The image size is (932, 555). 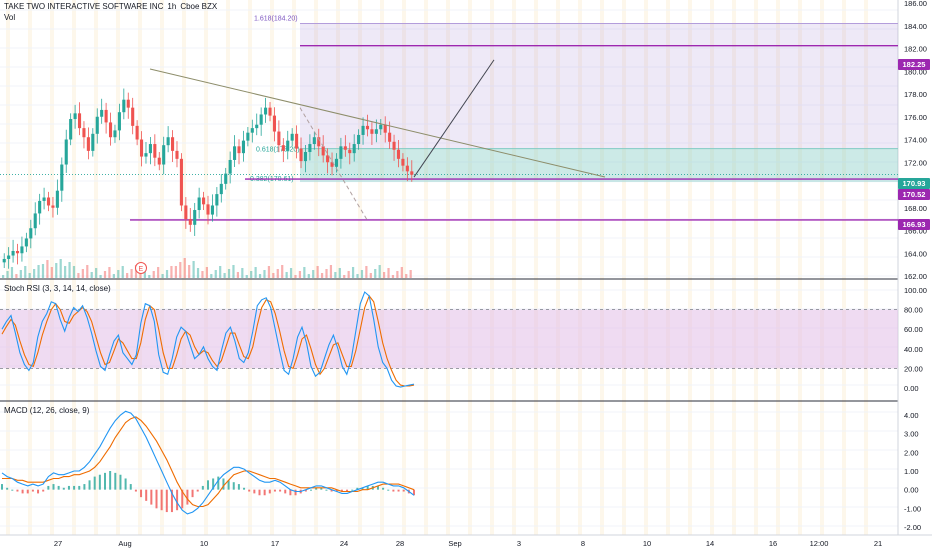 What do you see at coordinates (911, 415) in the screenshot?
I see `macd-tick-label: 4.00` at bounding box center [911, 415].